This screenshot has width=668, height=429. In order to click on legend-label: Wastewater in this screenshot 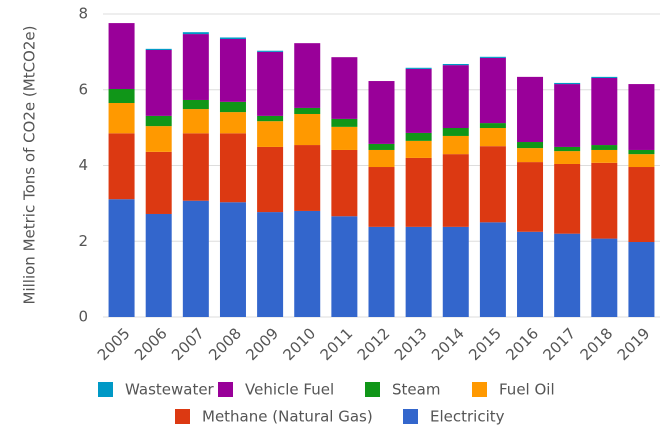, I will do `click(170, 390)`.